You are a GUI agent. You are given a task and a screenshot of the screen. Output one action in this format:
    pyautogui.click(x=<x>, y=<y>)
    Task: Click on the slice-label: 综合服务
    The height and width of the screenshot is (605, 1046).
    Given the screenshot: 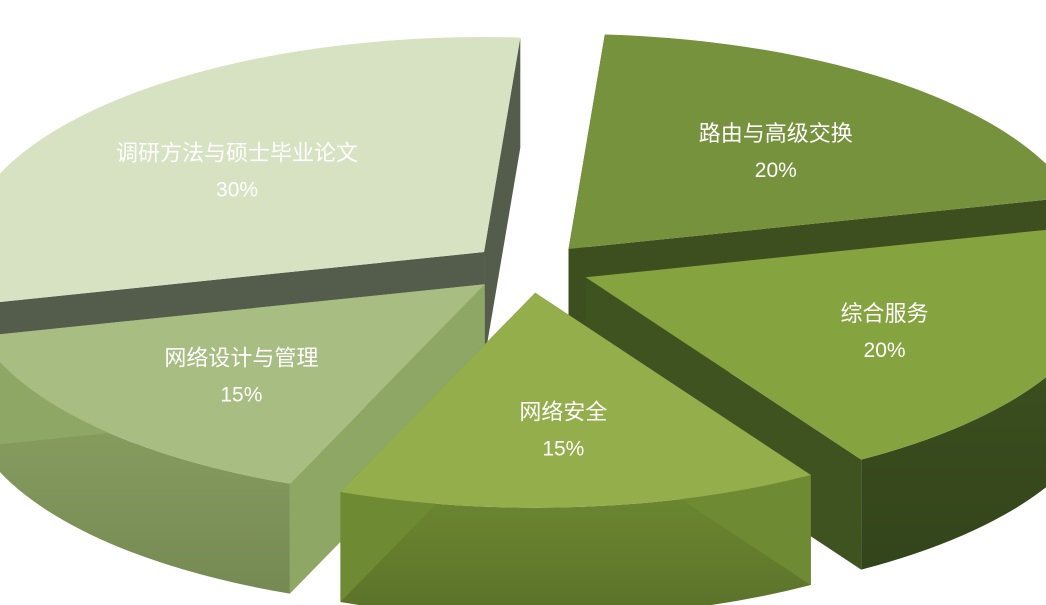 What is the action you would take?
    pyautogui.click(x=885, y=314)
    